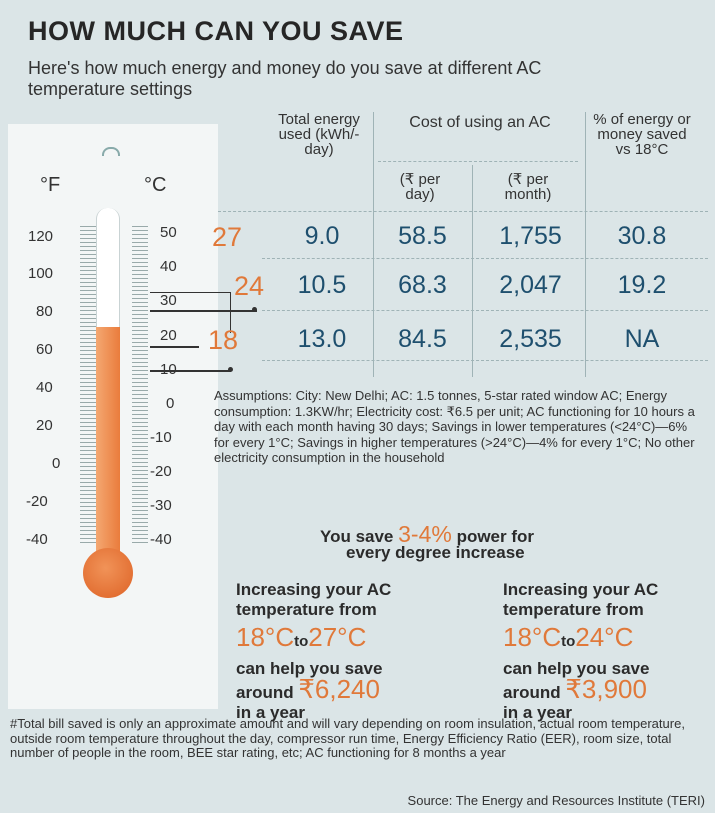 This screenshot has height=813, width=715. I want to click on savings-to: 27°C, so click(337, 637).